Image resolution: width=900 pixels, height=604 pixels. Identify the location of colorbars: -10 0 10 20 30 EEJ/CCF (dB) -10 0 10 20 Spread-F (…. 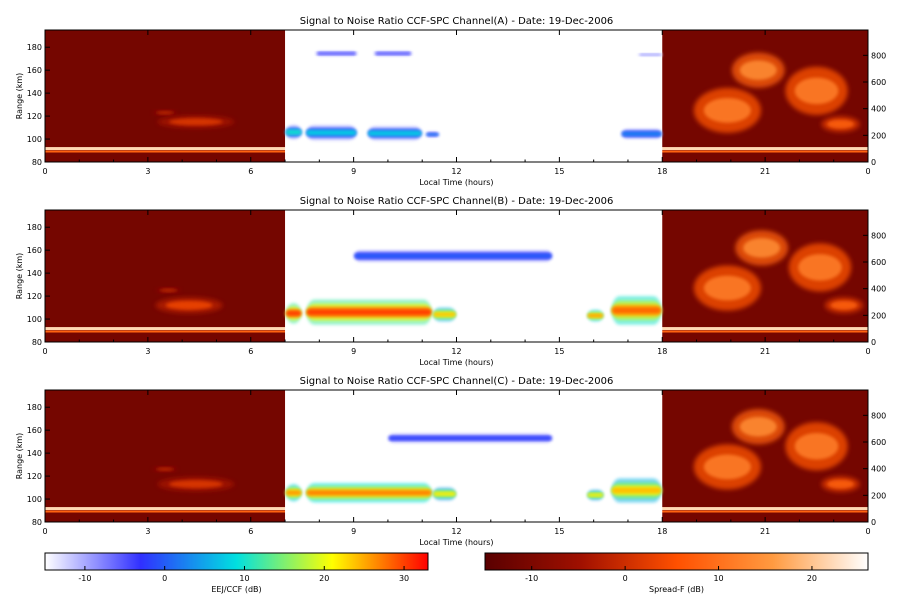
(456, 573).